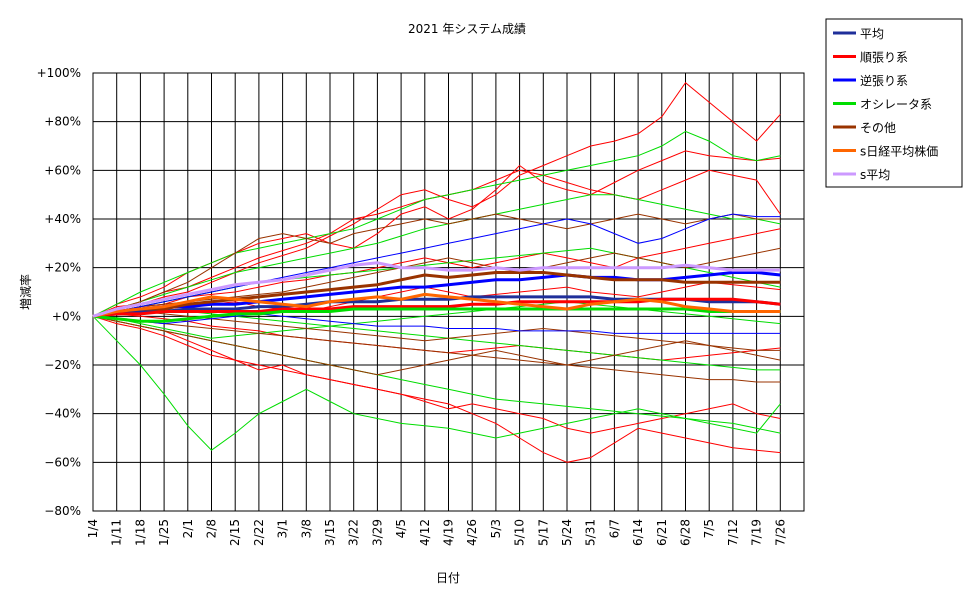 Image resolution: width=970 pixels, height=604 pixels. What do you see at coordinates (259, 532) in the screenshot?
I see `x-tick-label: 2/22` at bounding box center [259, 532].